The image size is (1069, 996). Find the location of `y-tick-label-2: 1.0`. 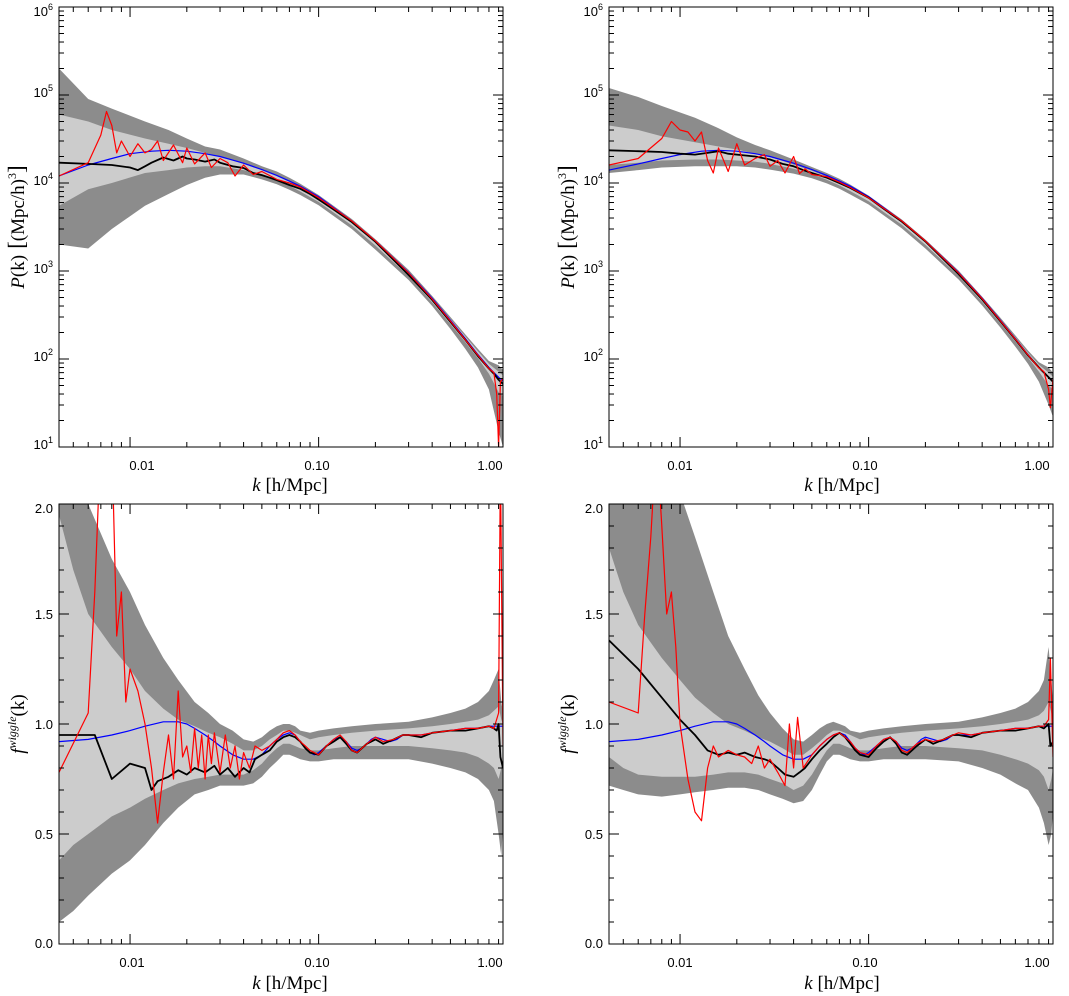

y-tick-label-2: 1.0 is located at coordinates (44, 724).